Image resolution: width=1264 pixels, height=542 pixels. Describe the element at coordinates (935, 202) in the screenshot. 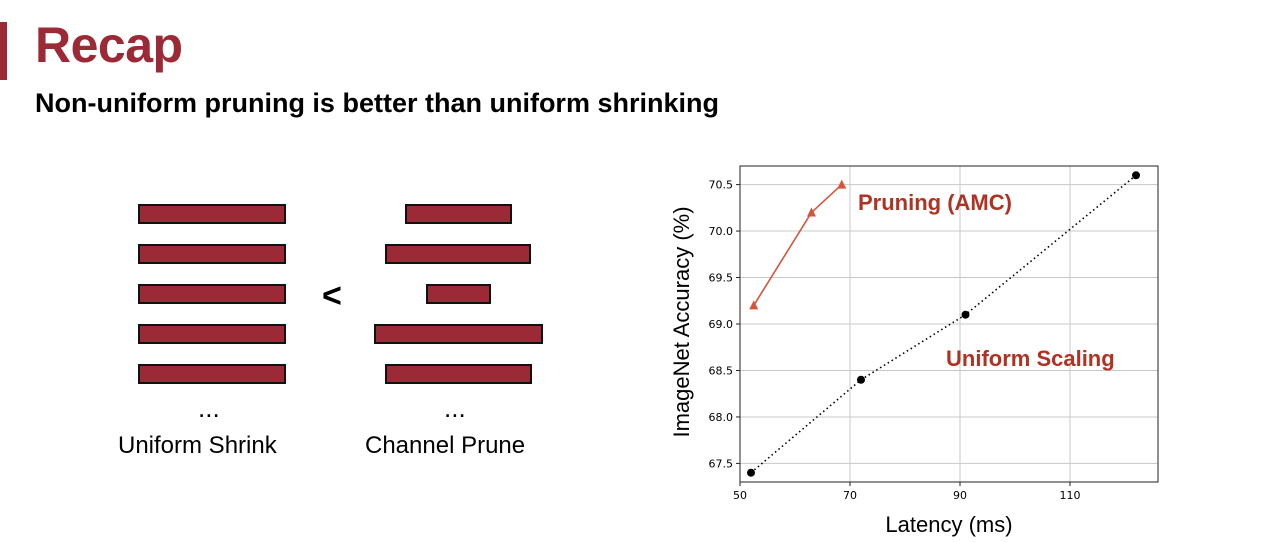

I see `series-label-pruning-amc: Pruning (AMC)` at that location.